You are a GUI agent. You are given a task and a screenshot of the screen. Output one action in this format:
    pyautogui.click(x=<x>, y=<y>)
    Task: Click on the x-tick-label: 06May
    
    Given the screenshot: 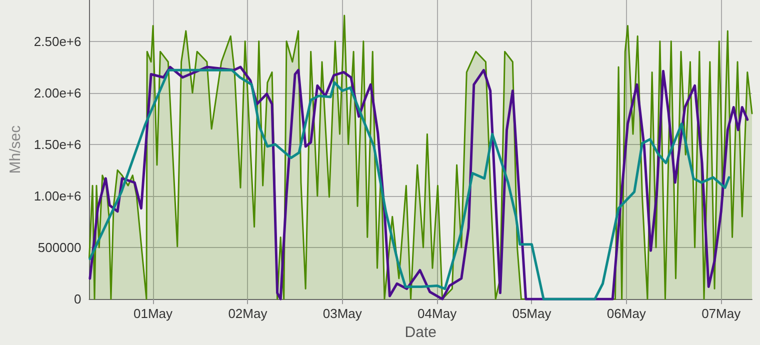 What is the action you would take?
    pyautogui.click(x=626, y=314)
    